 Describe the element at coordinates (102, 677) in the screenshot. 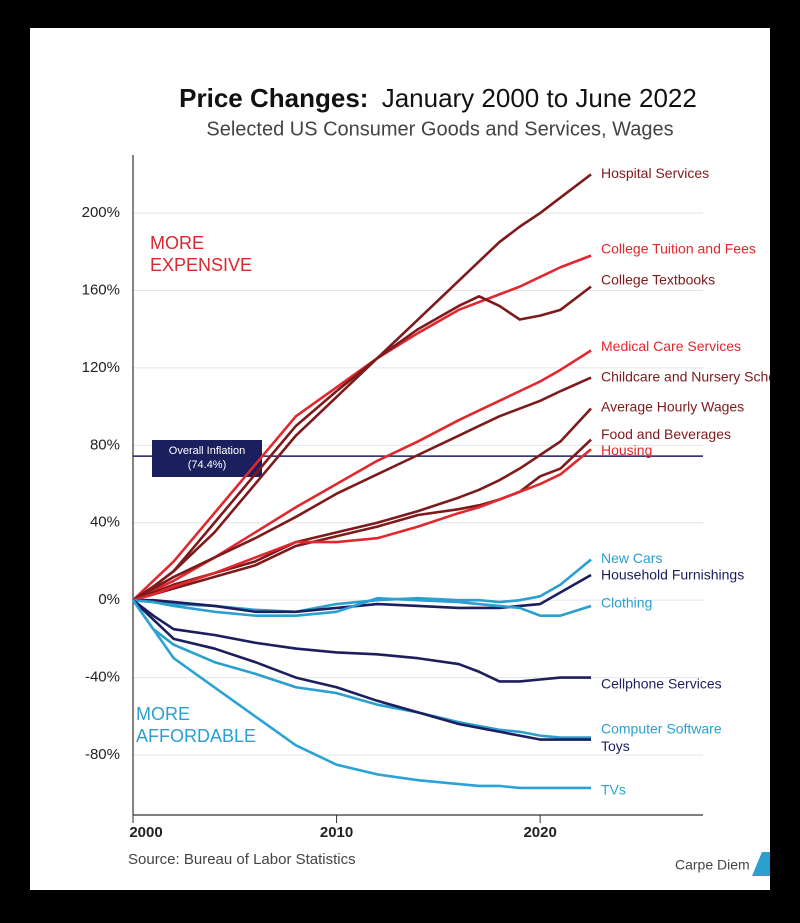

I see `y-tick-label: -40%` at that location.